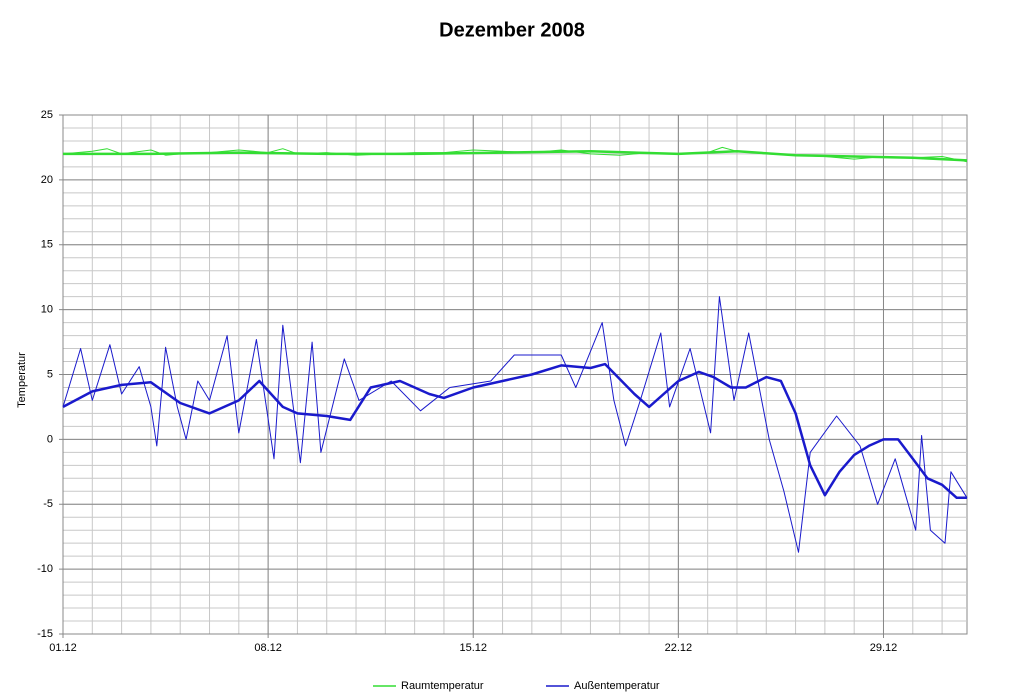  I want to click on smoothed-line, so click(515, 156).